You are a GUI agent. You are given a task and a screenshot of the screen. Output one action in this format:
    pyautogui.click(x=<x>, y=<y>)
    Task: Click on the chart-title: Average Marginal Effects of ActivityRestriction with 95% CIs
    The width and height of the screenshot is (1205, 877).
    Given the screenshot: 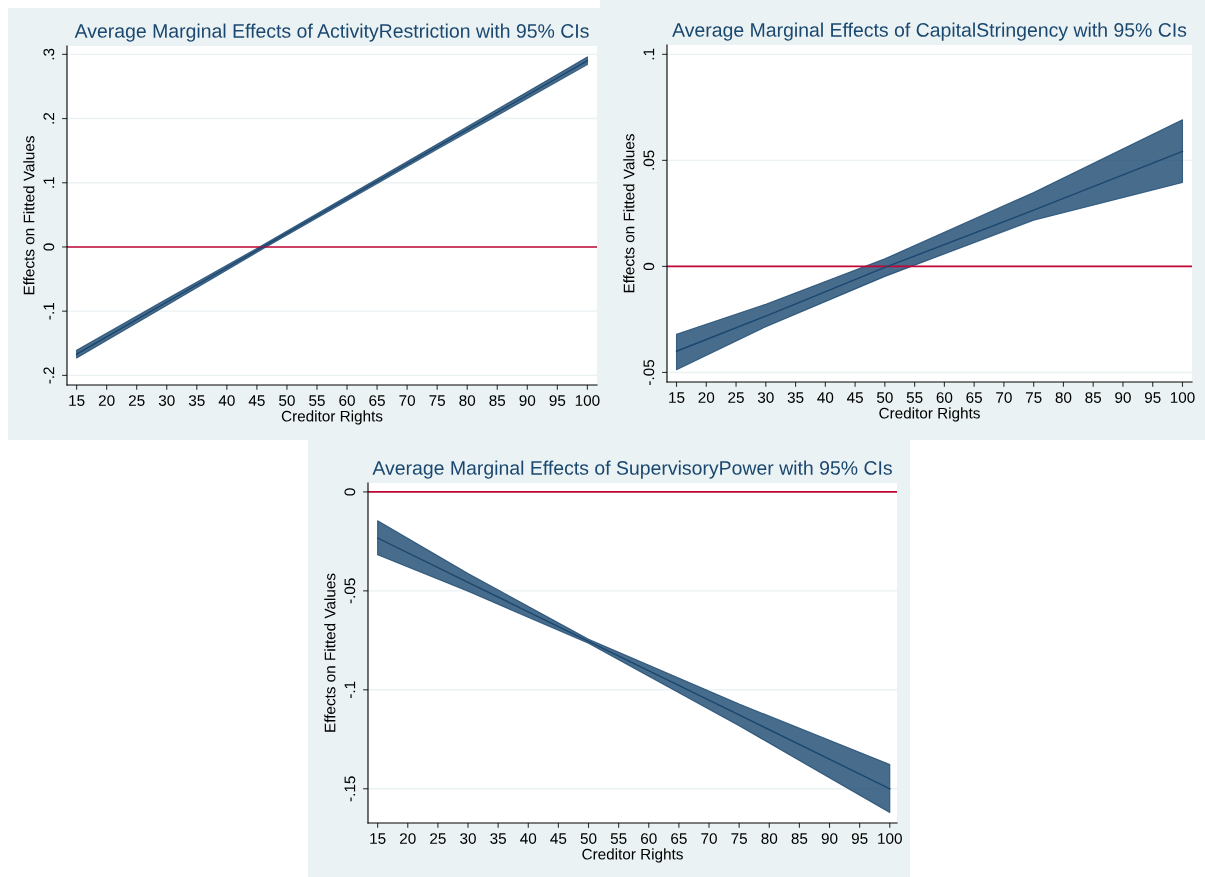 What is the action you would take?
    pyautogui.click(x=331, y=32)
    